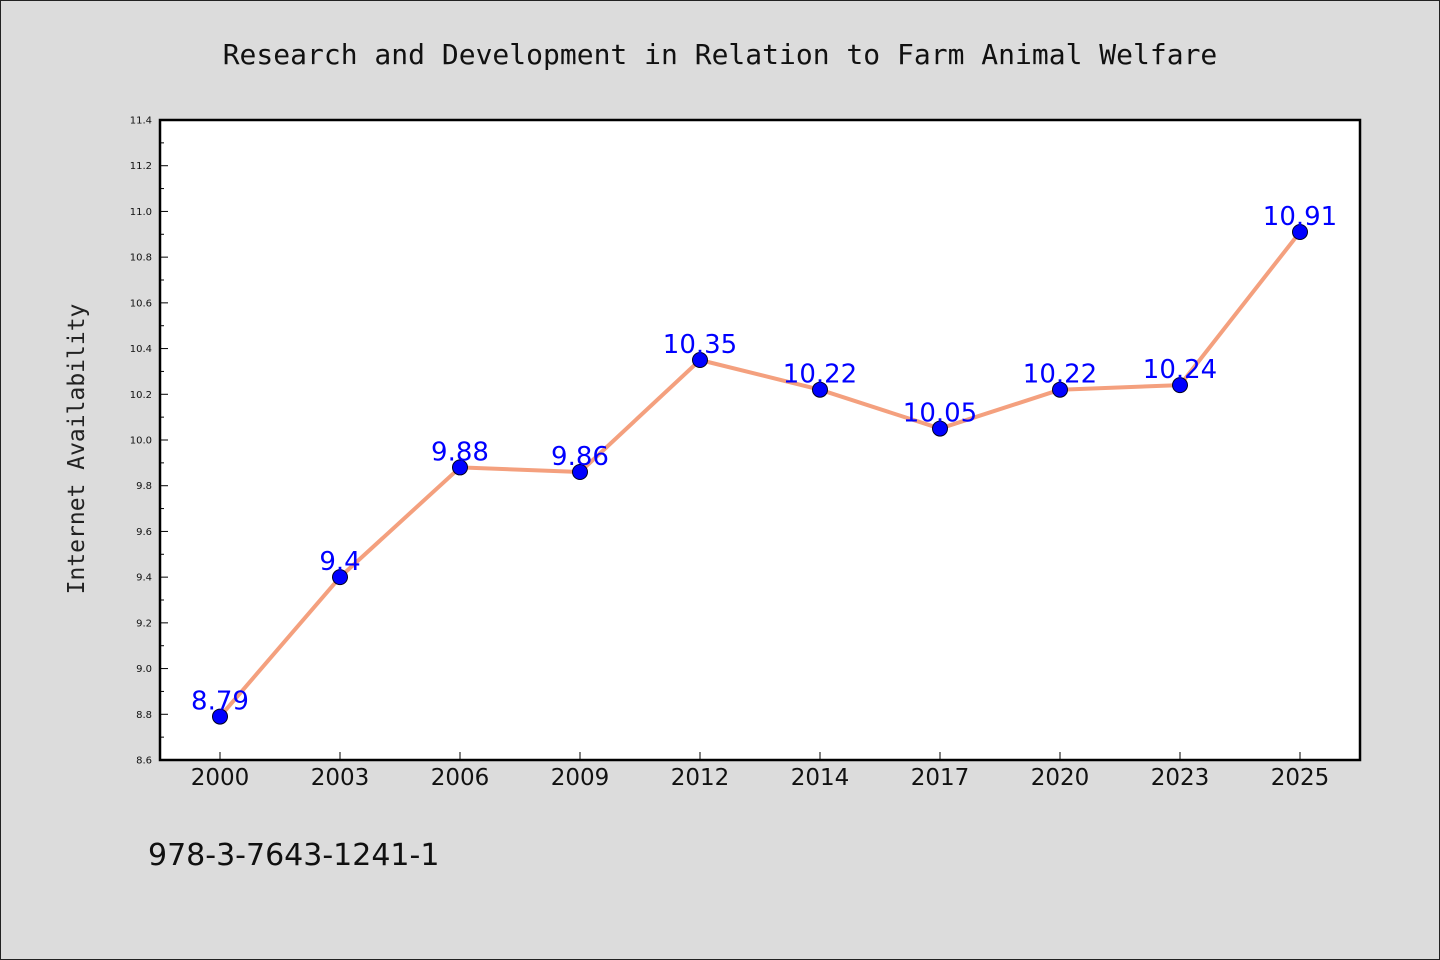 This screenshot has height=960, width=1440. What do you see at coordinates (1300, 778) in the screenshot?
I see `x-tick-label: 2025` at bounding box center [1300, 778].